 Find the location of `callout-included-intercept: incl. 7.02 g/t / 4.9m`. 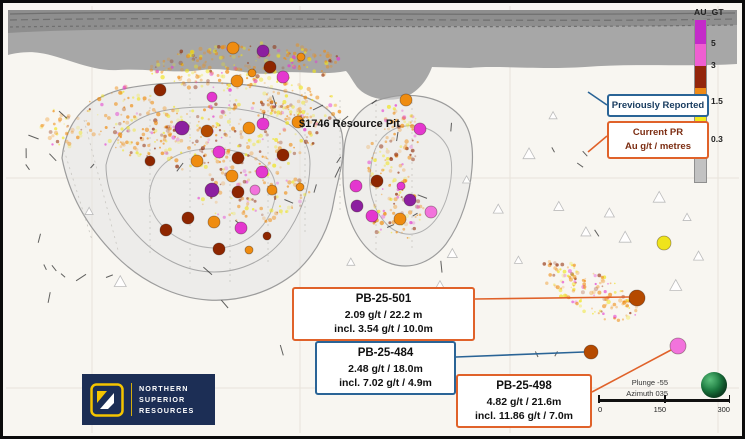

callout-included-intercept: incl. 7.02 g/t / 4.9m is located at coordinates (385, 382).